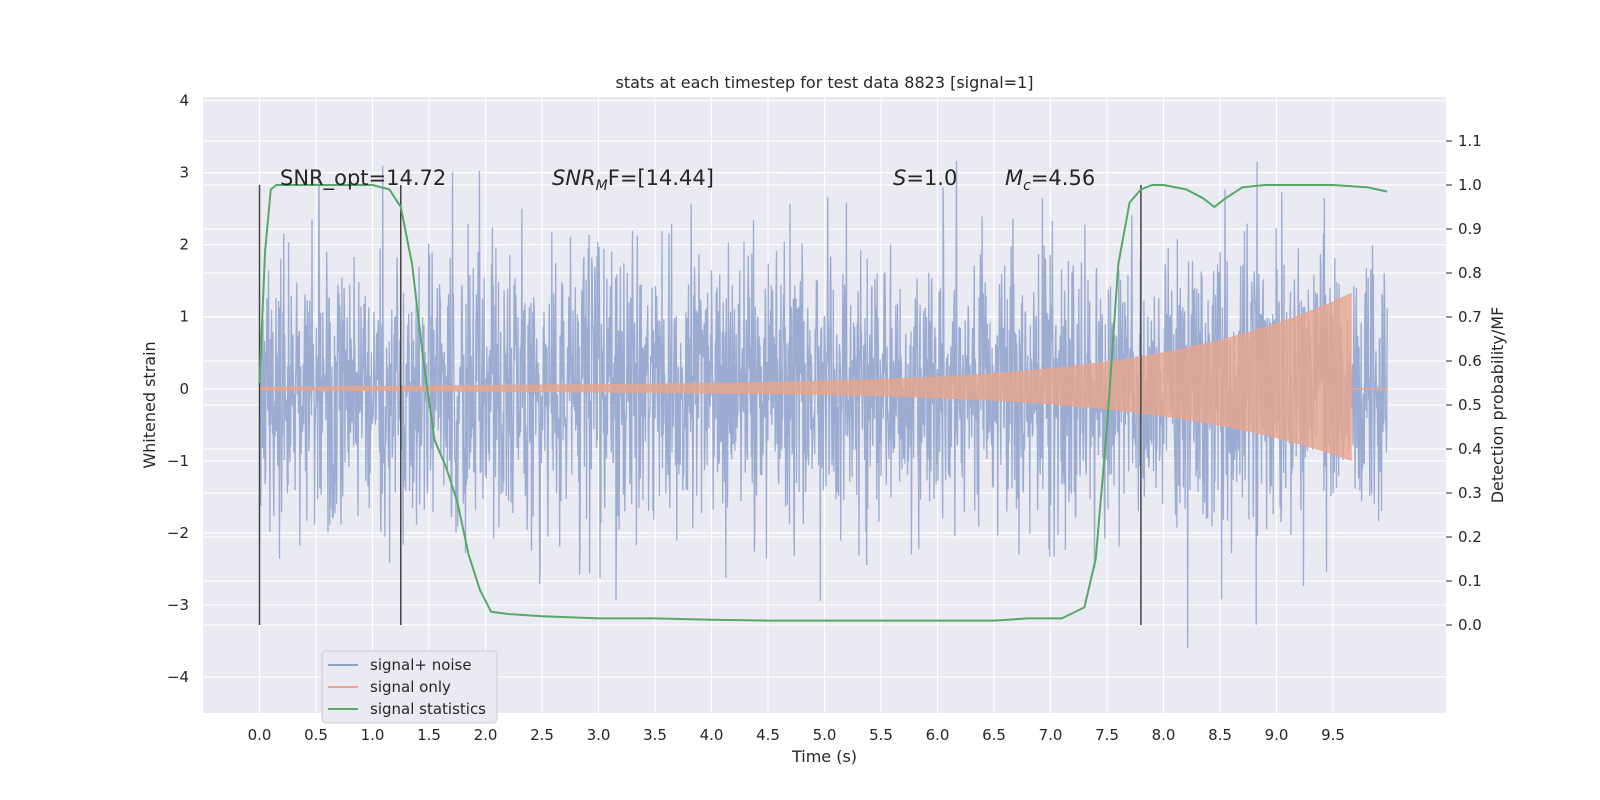  Describe the element at coordinates (184, 389) in the screenshot. I see `y-tick-label-left: 0` at that location.